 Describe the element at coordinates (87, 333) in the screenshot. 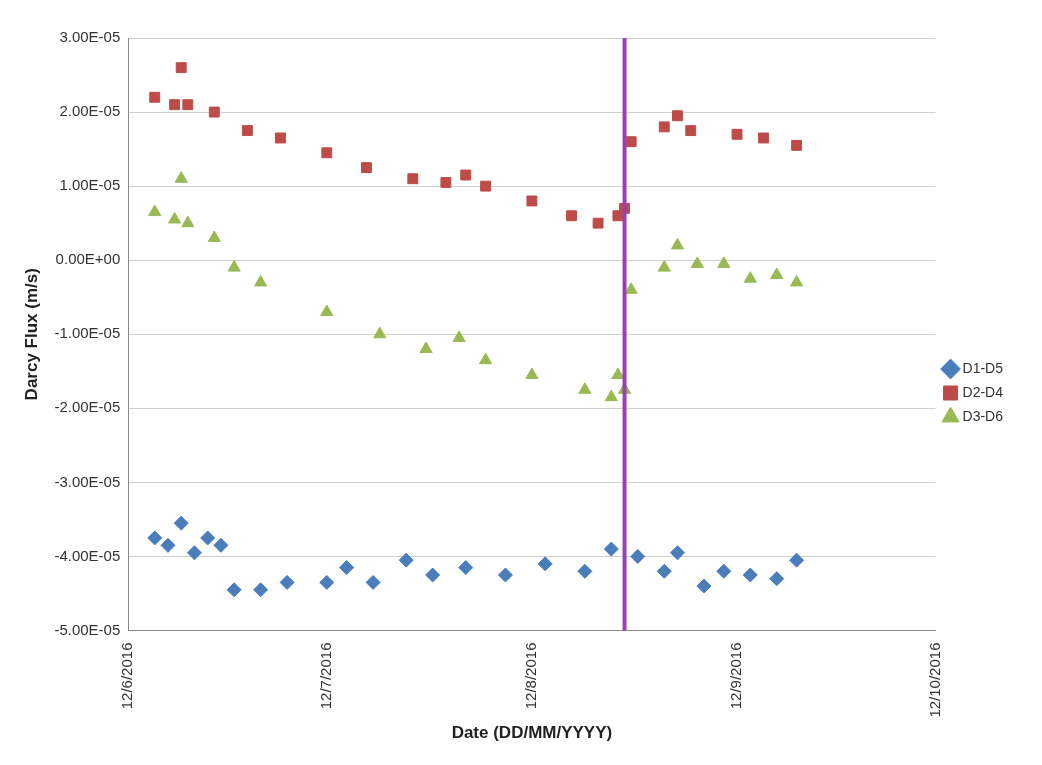

I see `y-tick-label: -1.00E-05` at that location.